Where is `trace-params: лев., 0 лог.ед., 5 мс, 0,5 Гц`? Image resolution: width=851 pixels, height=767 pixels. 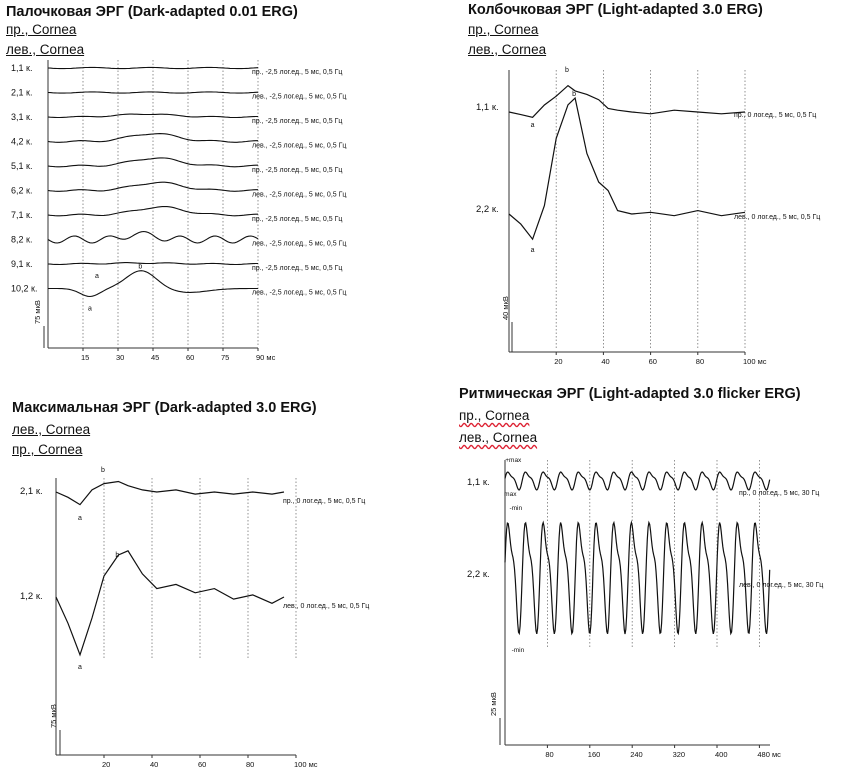 trace-params: лев., 0 лог.ед., 5 мс, 0,5 Гц is located at coordinates (326, 606).